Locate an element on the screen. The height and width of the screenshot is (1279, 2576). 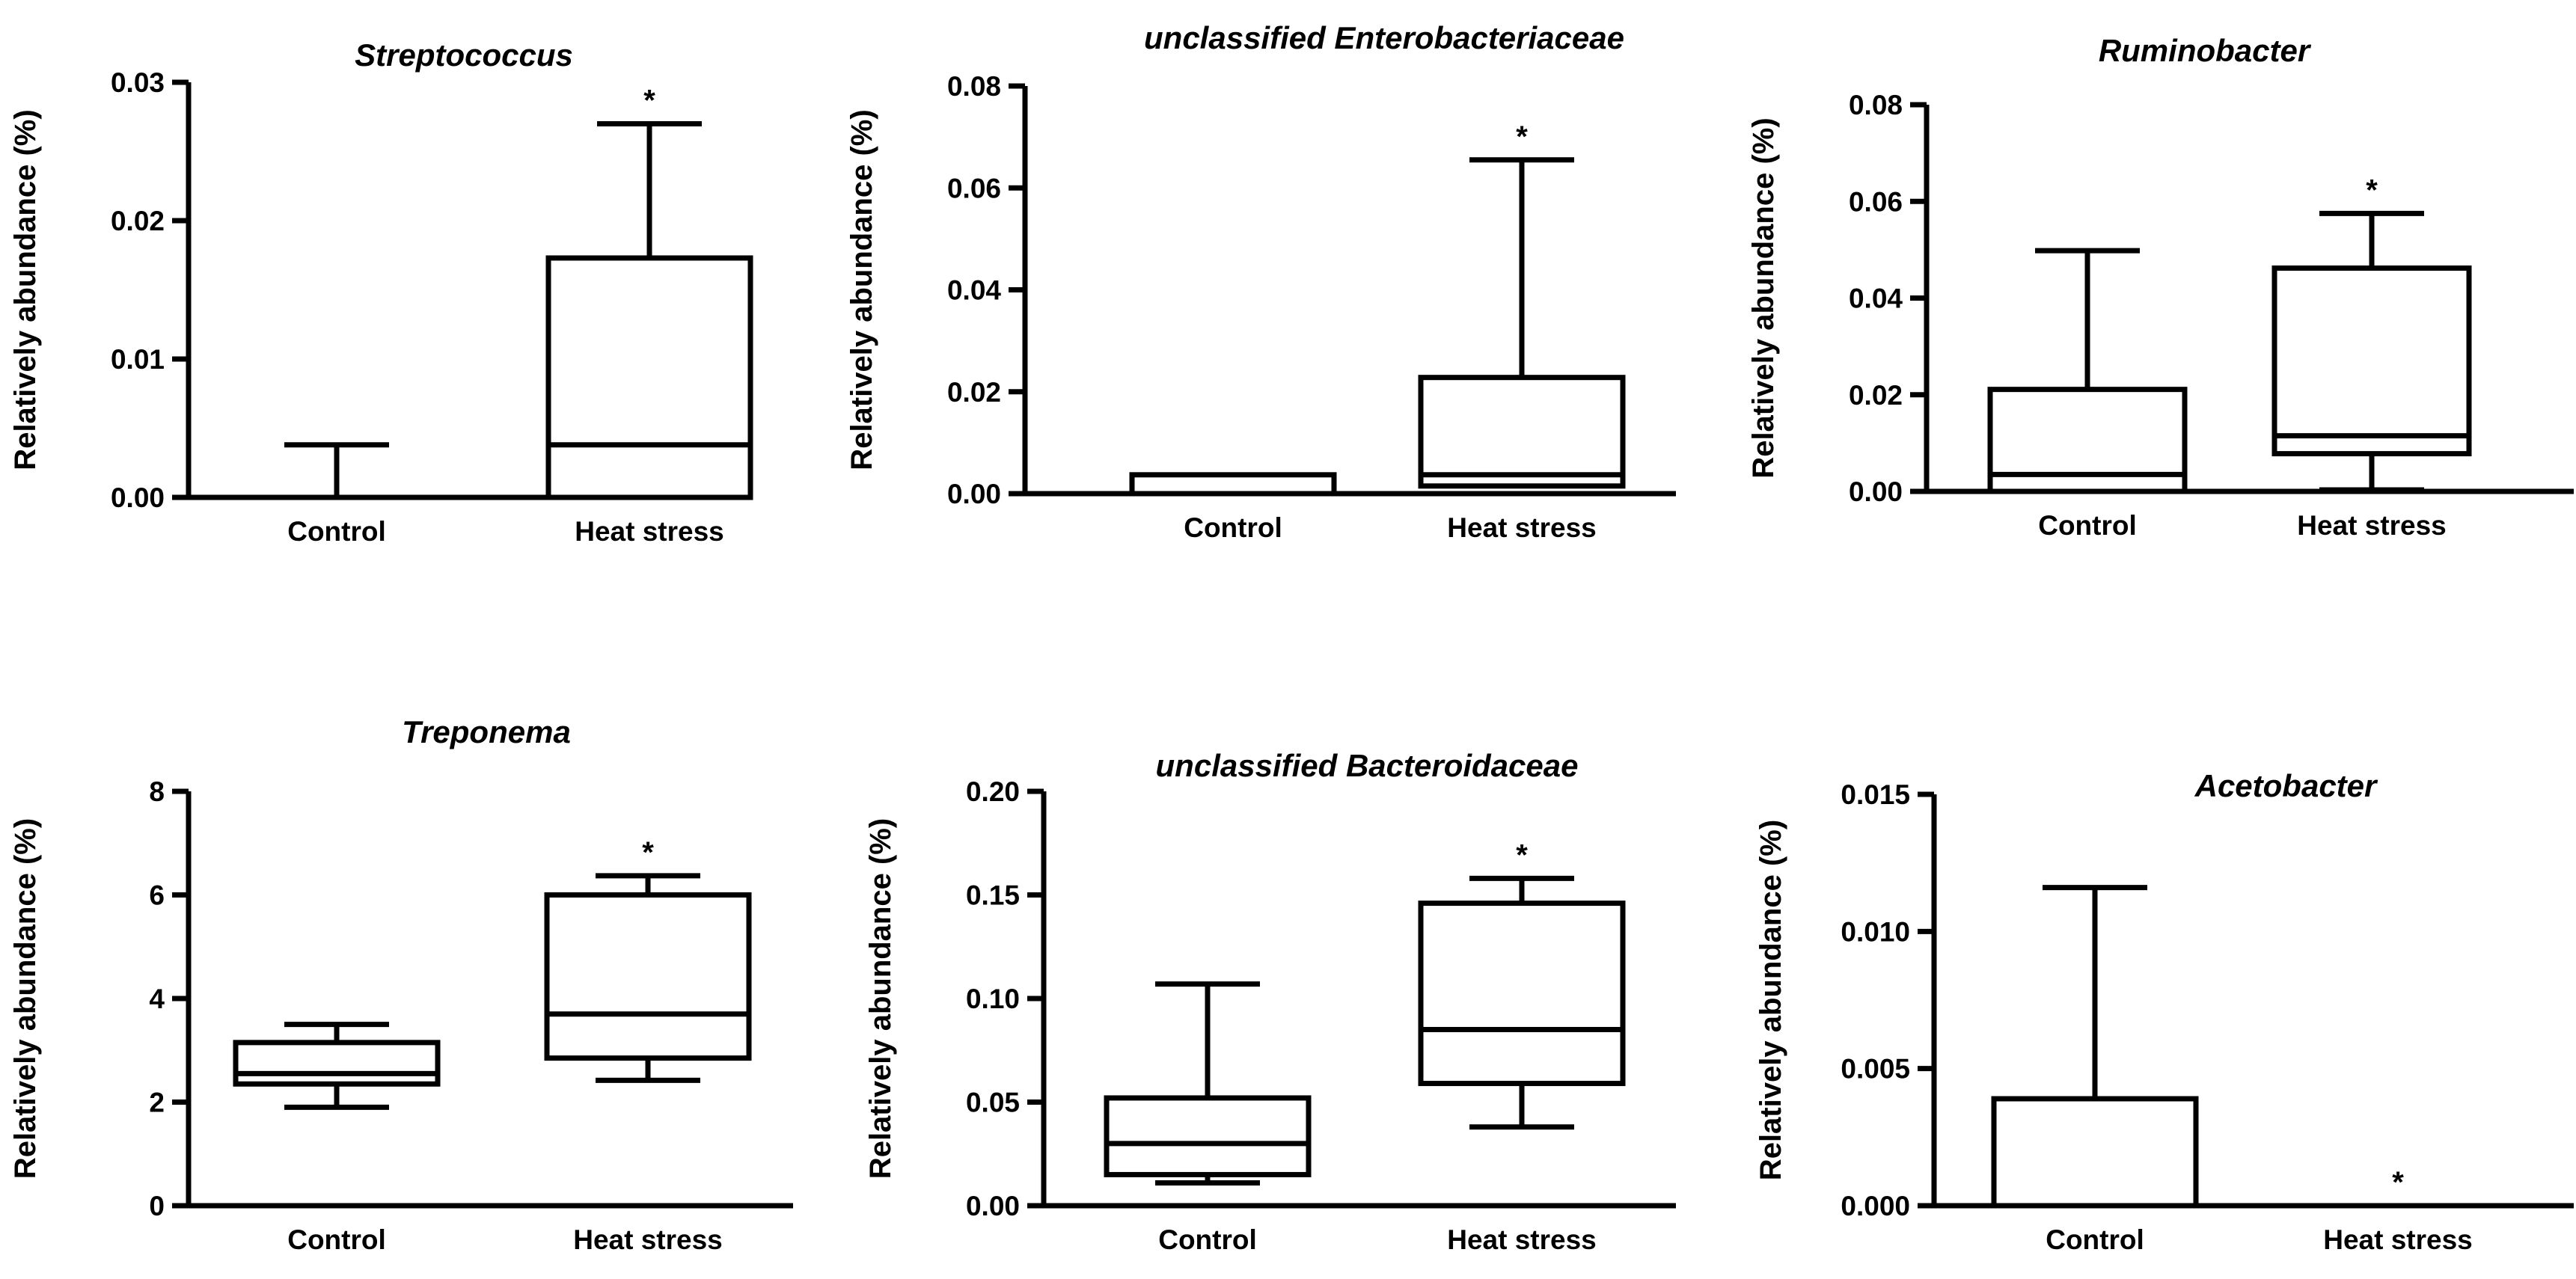
y-tick-label: 0.10 is located at coordinates (993, 999).